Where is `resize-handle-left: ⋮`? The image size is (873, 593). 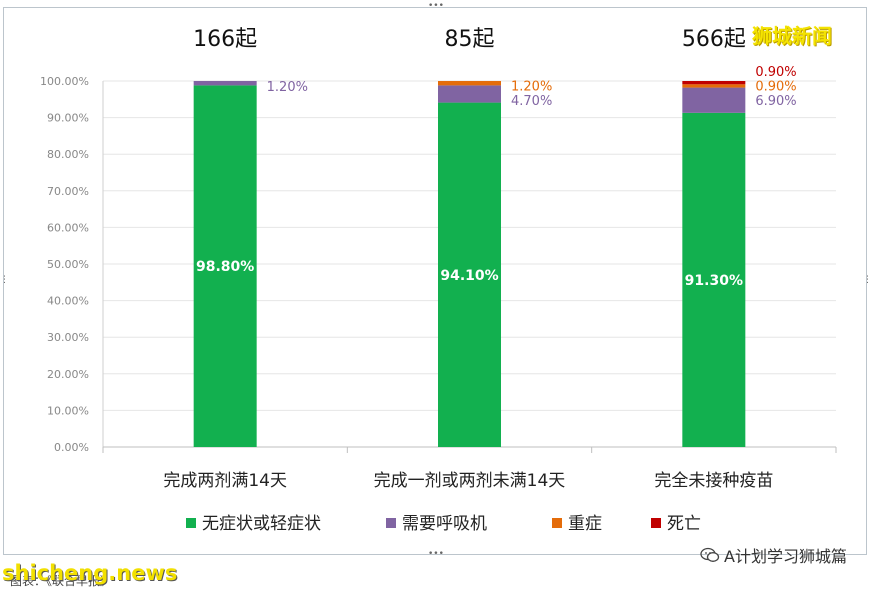
resize-handle-left: ⋮ is located at coordinates (4, 280).